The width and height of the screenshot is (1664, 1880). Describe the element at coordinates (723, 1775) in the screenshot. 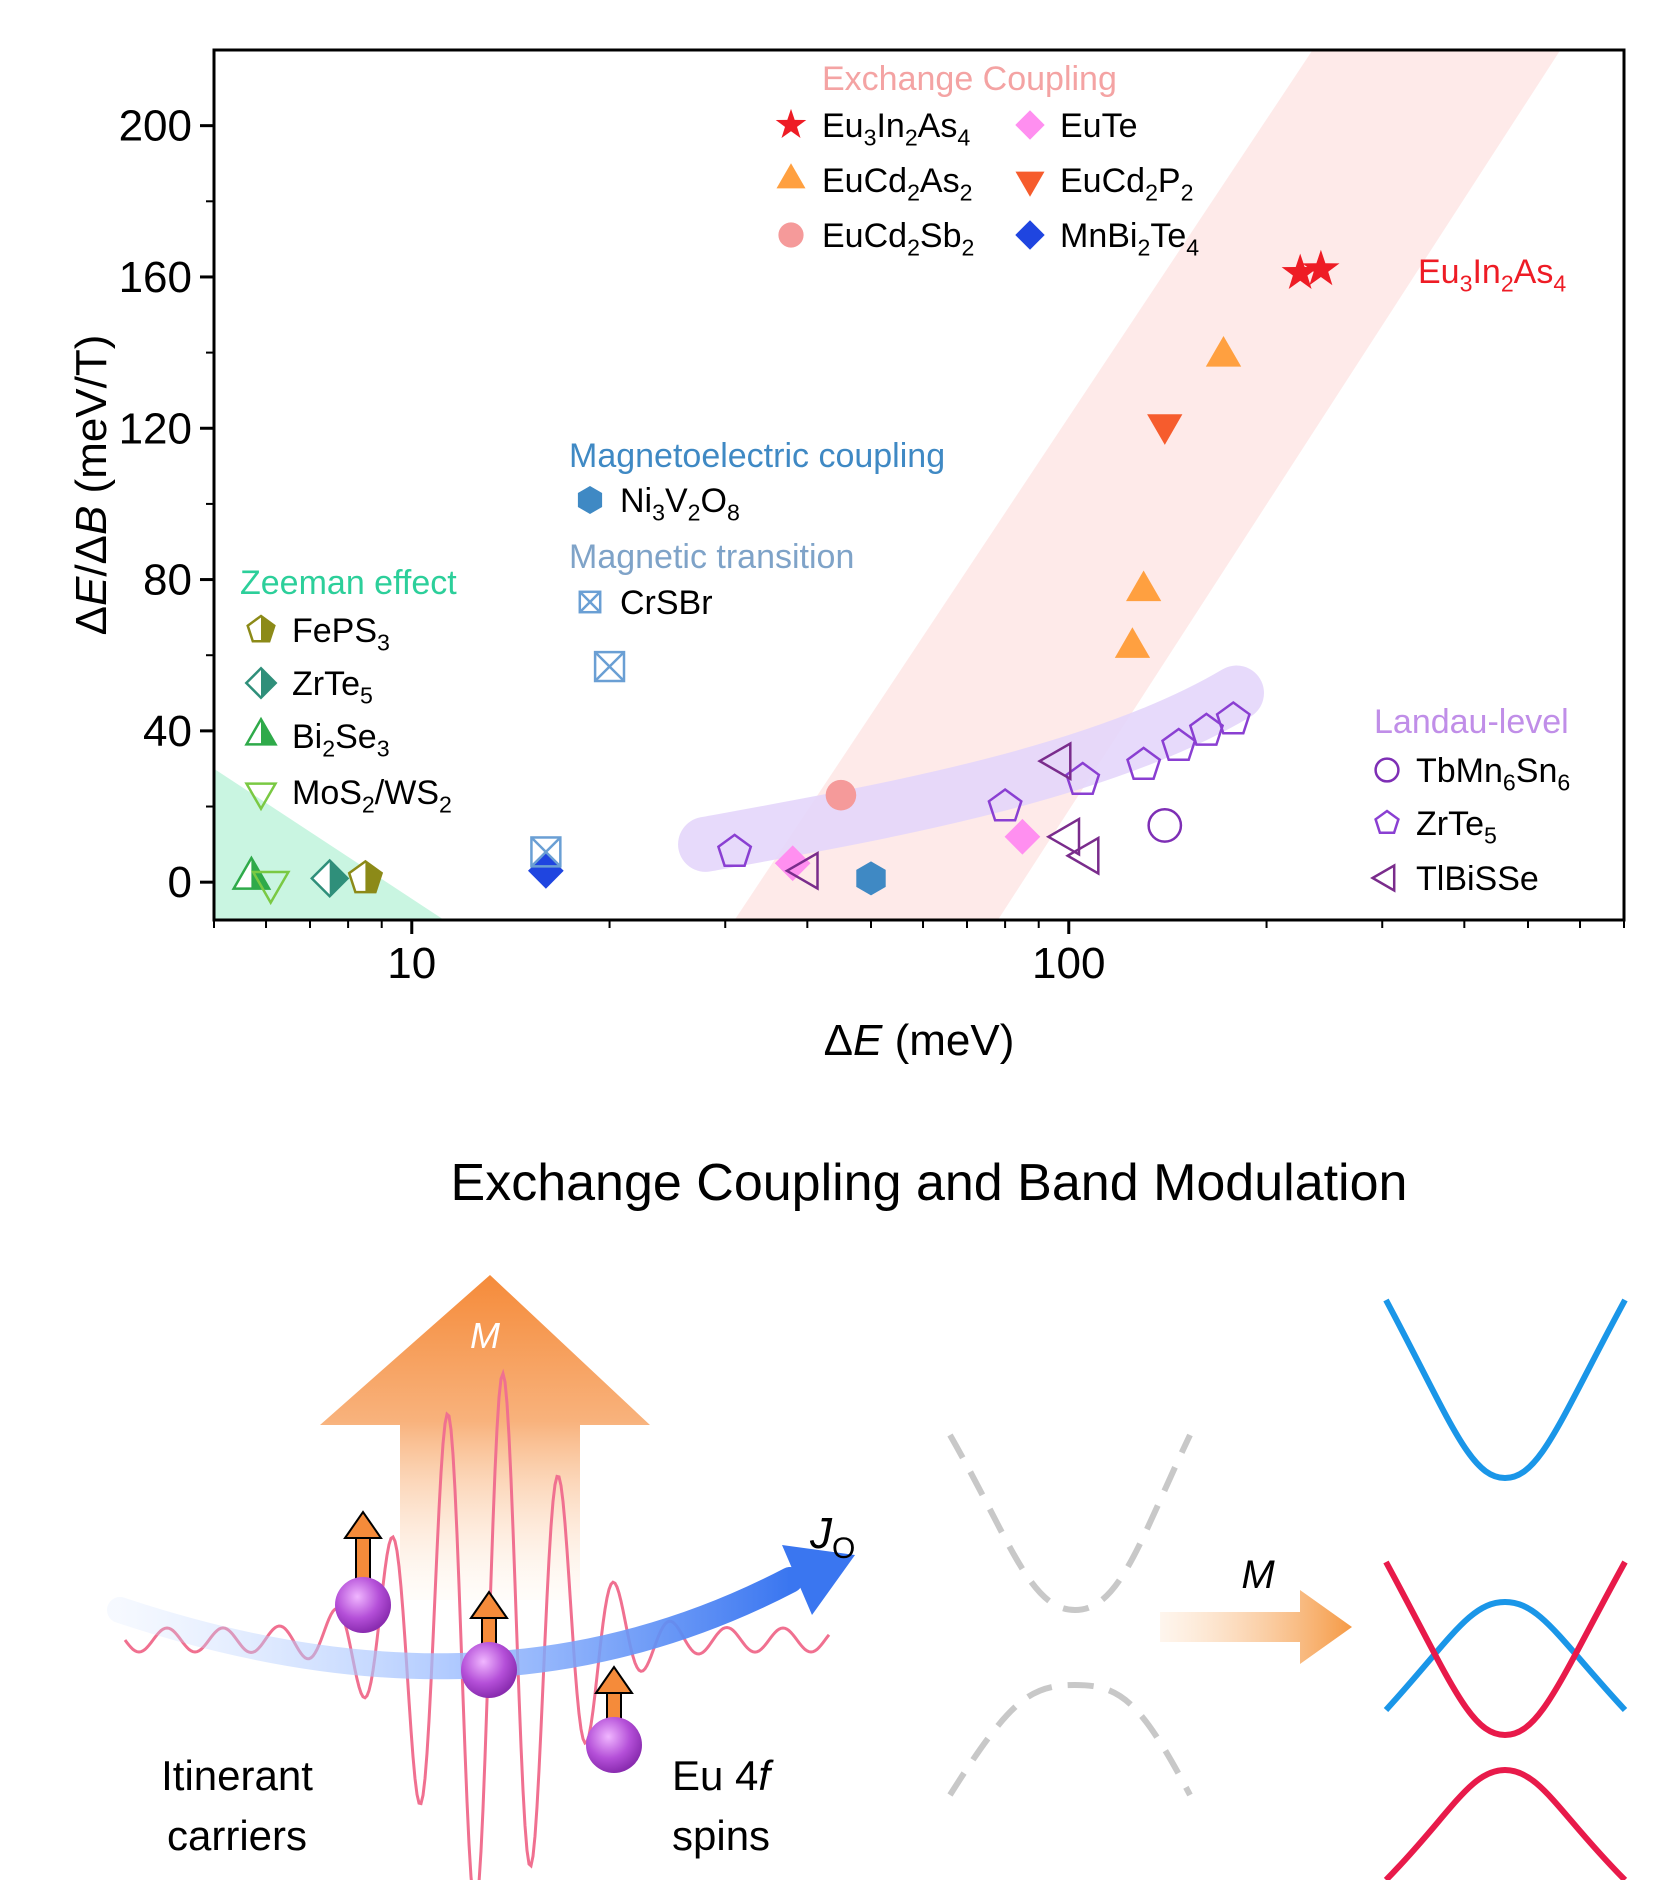

I see `spins-label-line1: Eu 4f` at that location.